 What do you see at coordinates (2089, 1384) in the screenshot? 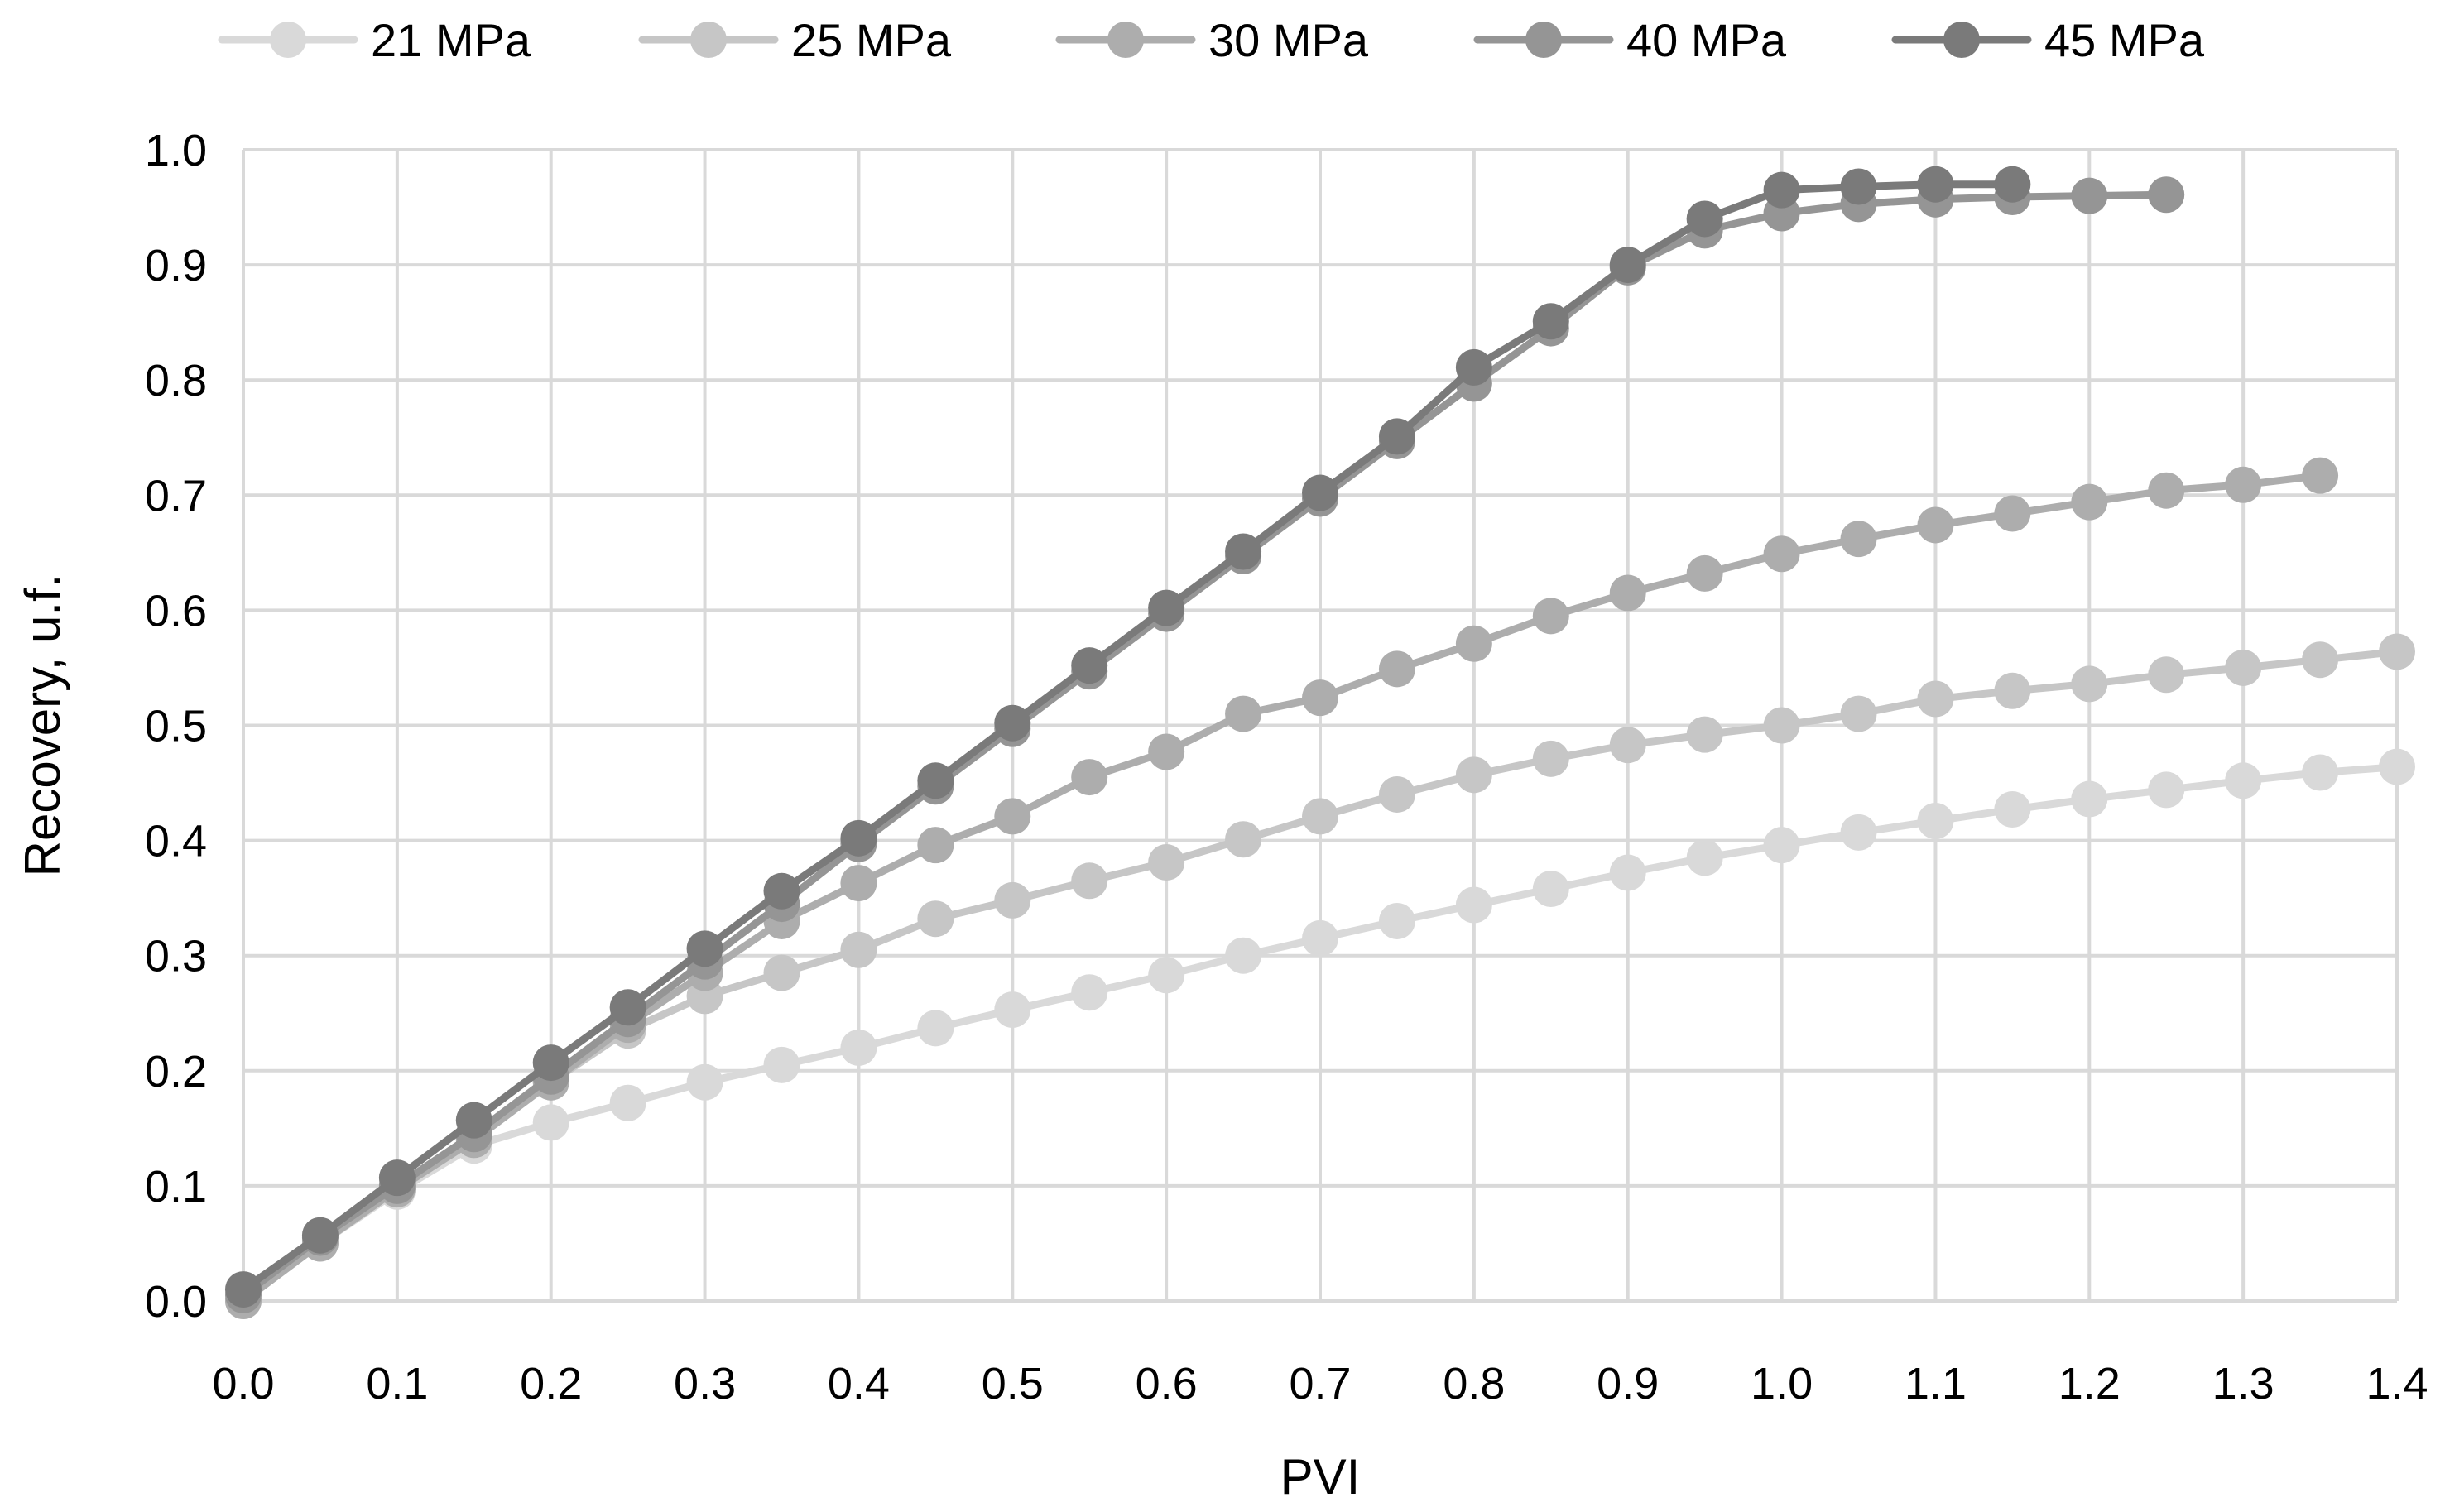
I see `x-tick-label: 1.2` at bounding box center [2089, 1384].